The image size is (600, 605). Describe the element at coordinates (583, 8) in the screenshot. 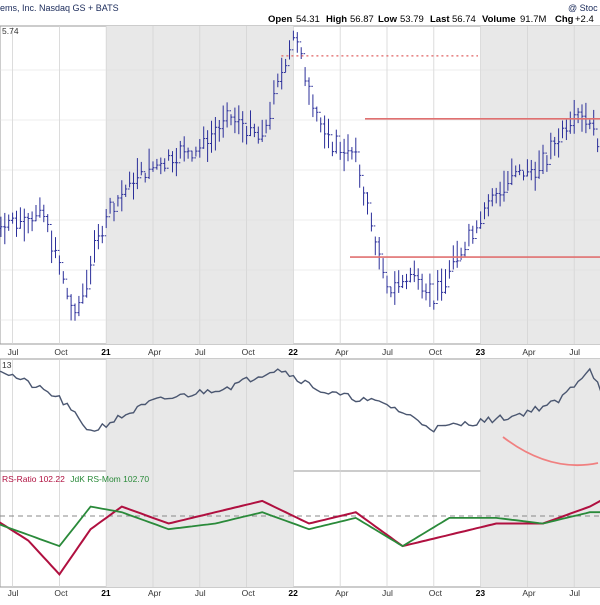

I see `source-credit: @ Stoc` at that location.